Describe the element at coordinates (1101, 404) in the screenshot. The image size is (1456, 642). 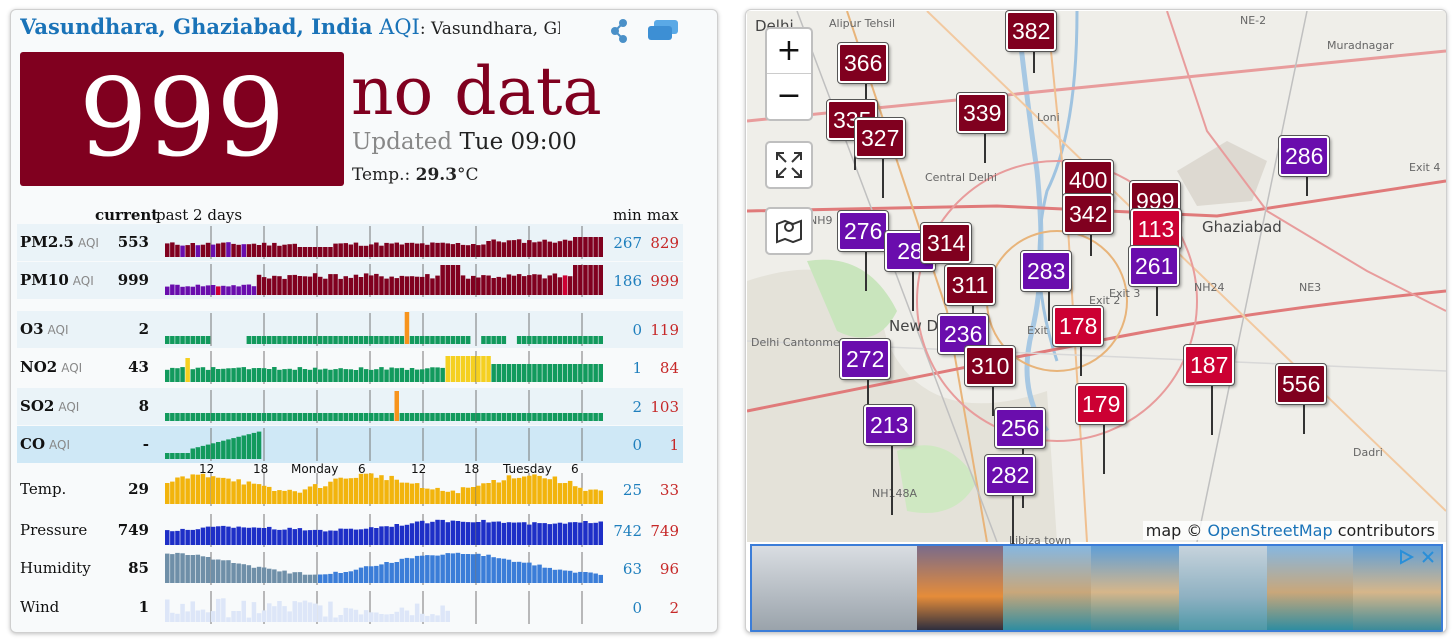
I see `aqi-marker: 179` at that location.